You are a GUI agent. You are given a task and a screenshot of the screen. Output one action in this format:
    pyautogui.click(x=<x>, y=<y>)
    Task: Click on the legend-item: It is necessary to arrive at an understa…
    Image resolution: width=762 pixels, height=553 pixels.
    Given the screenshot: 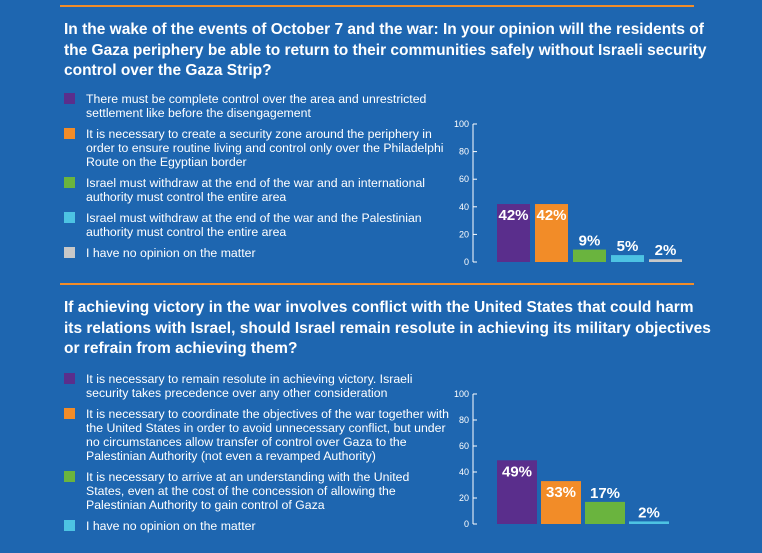 What is the action you would take?
    pyautogui.click(x=256, y=491)
    